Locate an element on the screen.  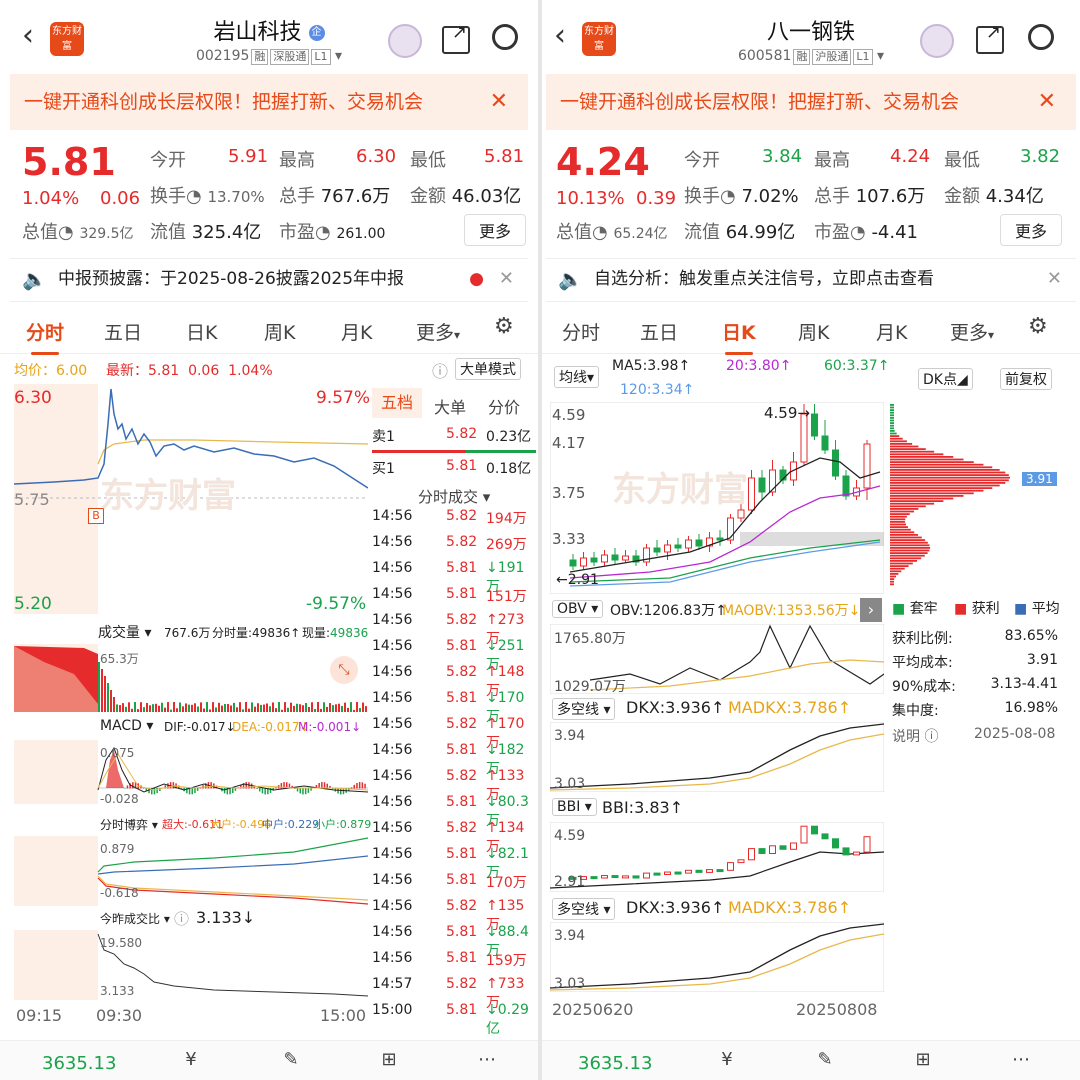
game-title: 分时博弈 ▾ is located at coordinates (129, 825).